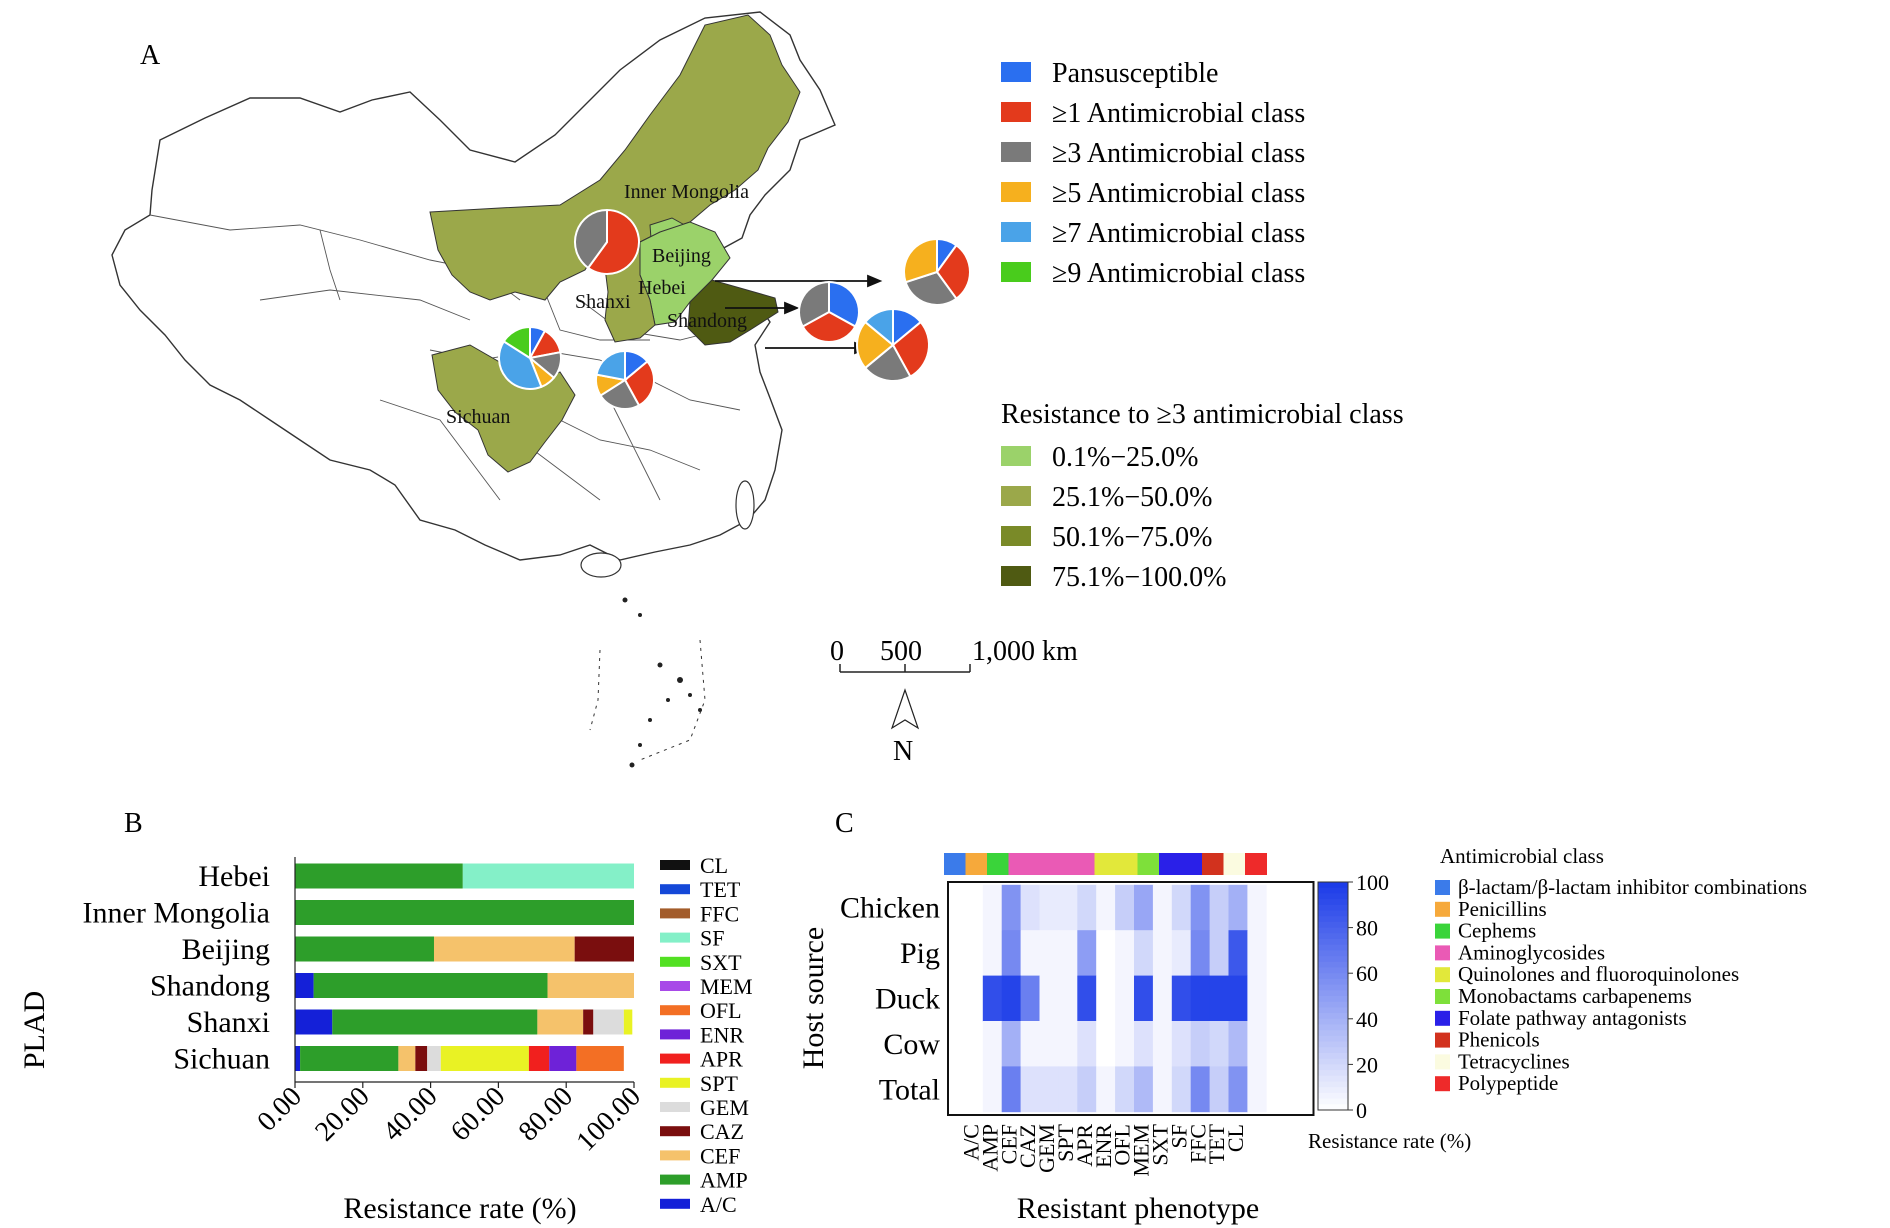 This screenshot has height=1228, width=1890. Describe the element at coordinates (1011, 953) in the screenshot. I see `heat-cell-pig-amp` at that location.